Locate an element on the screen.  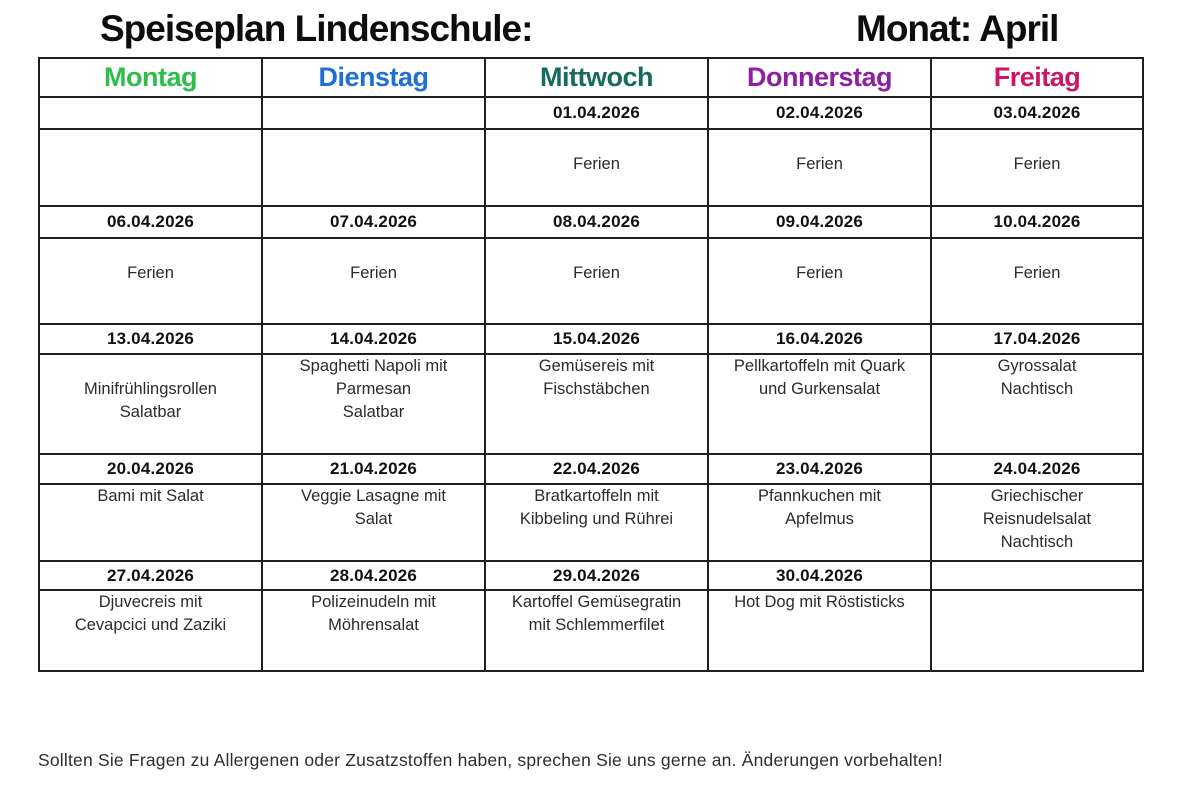
meal-line: Minifrühlingsrollen is located at coordinates (150, 389).